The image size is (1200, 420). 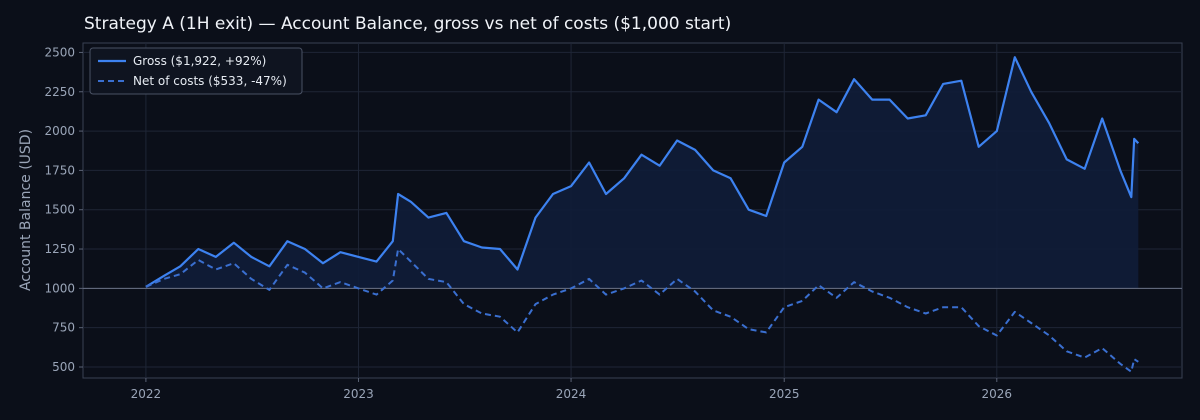 What do you see at coordinates (26, 210) in the screenshot?
I see `y-axis-label: Account Balance (USD)` at bounding box center [26, 210].